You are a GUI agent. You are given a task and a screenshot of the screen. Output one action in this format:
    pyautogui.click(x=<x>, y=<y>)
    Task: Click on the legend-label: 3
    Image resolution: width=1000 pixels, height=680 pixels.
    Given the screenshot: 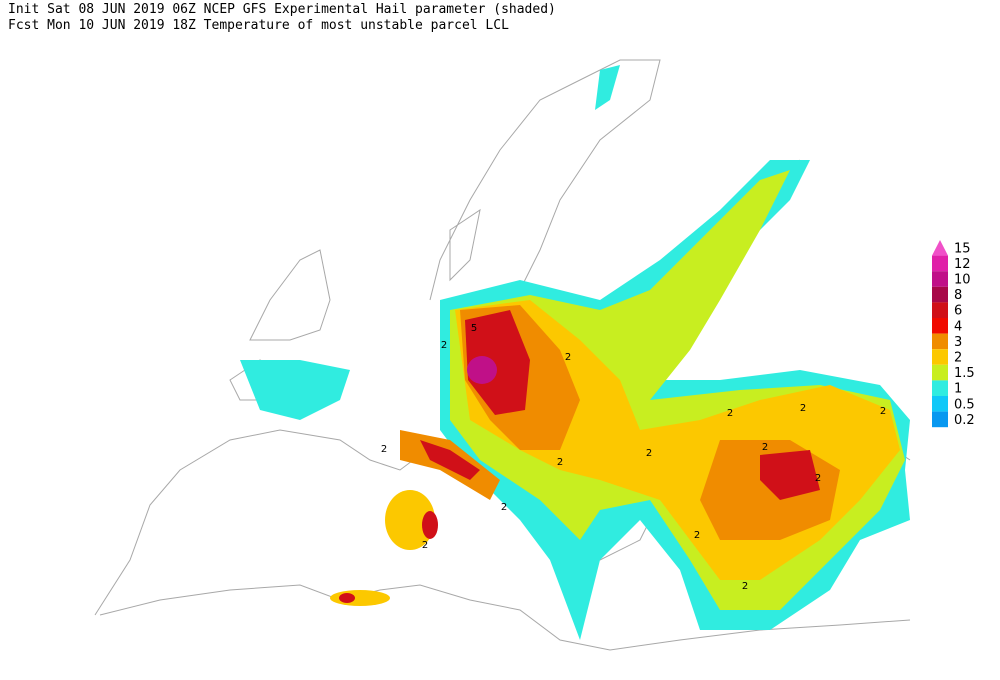 What is the action you would take?
    pyautogui.click(x=958, y=342)
    